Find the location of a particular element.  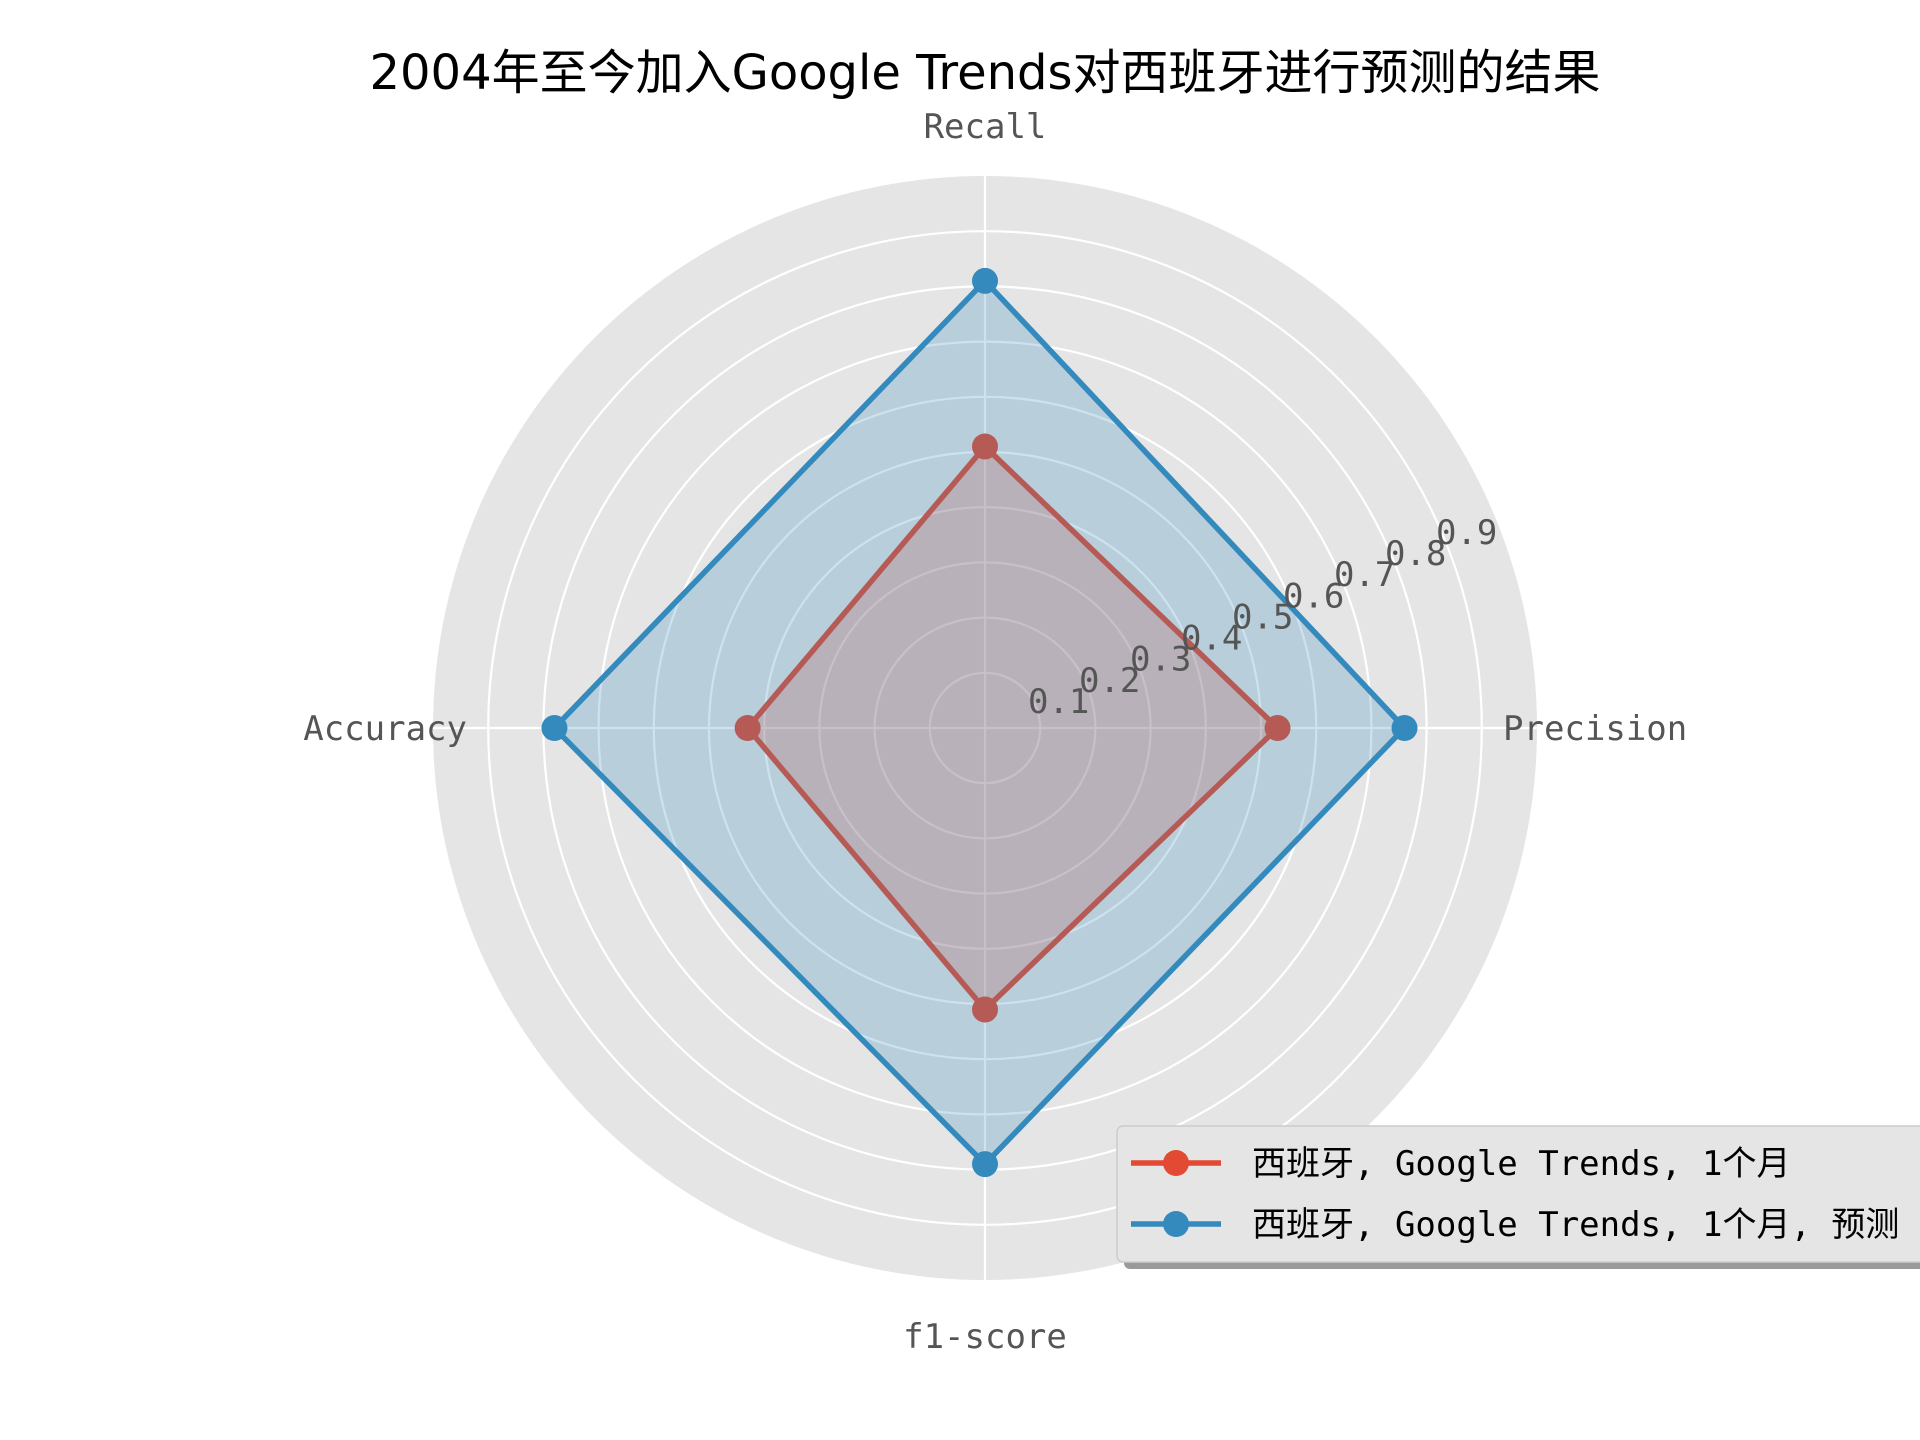

axis-label: Precision is located at coordinates (1595, 729).